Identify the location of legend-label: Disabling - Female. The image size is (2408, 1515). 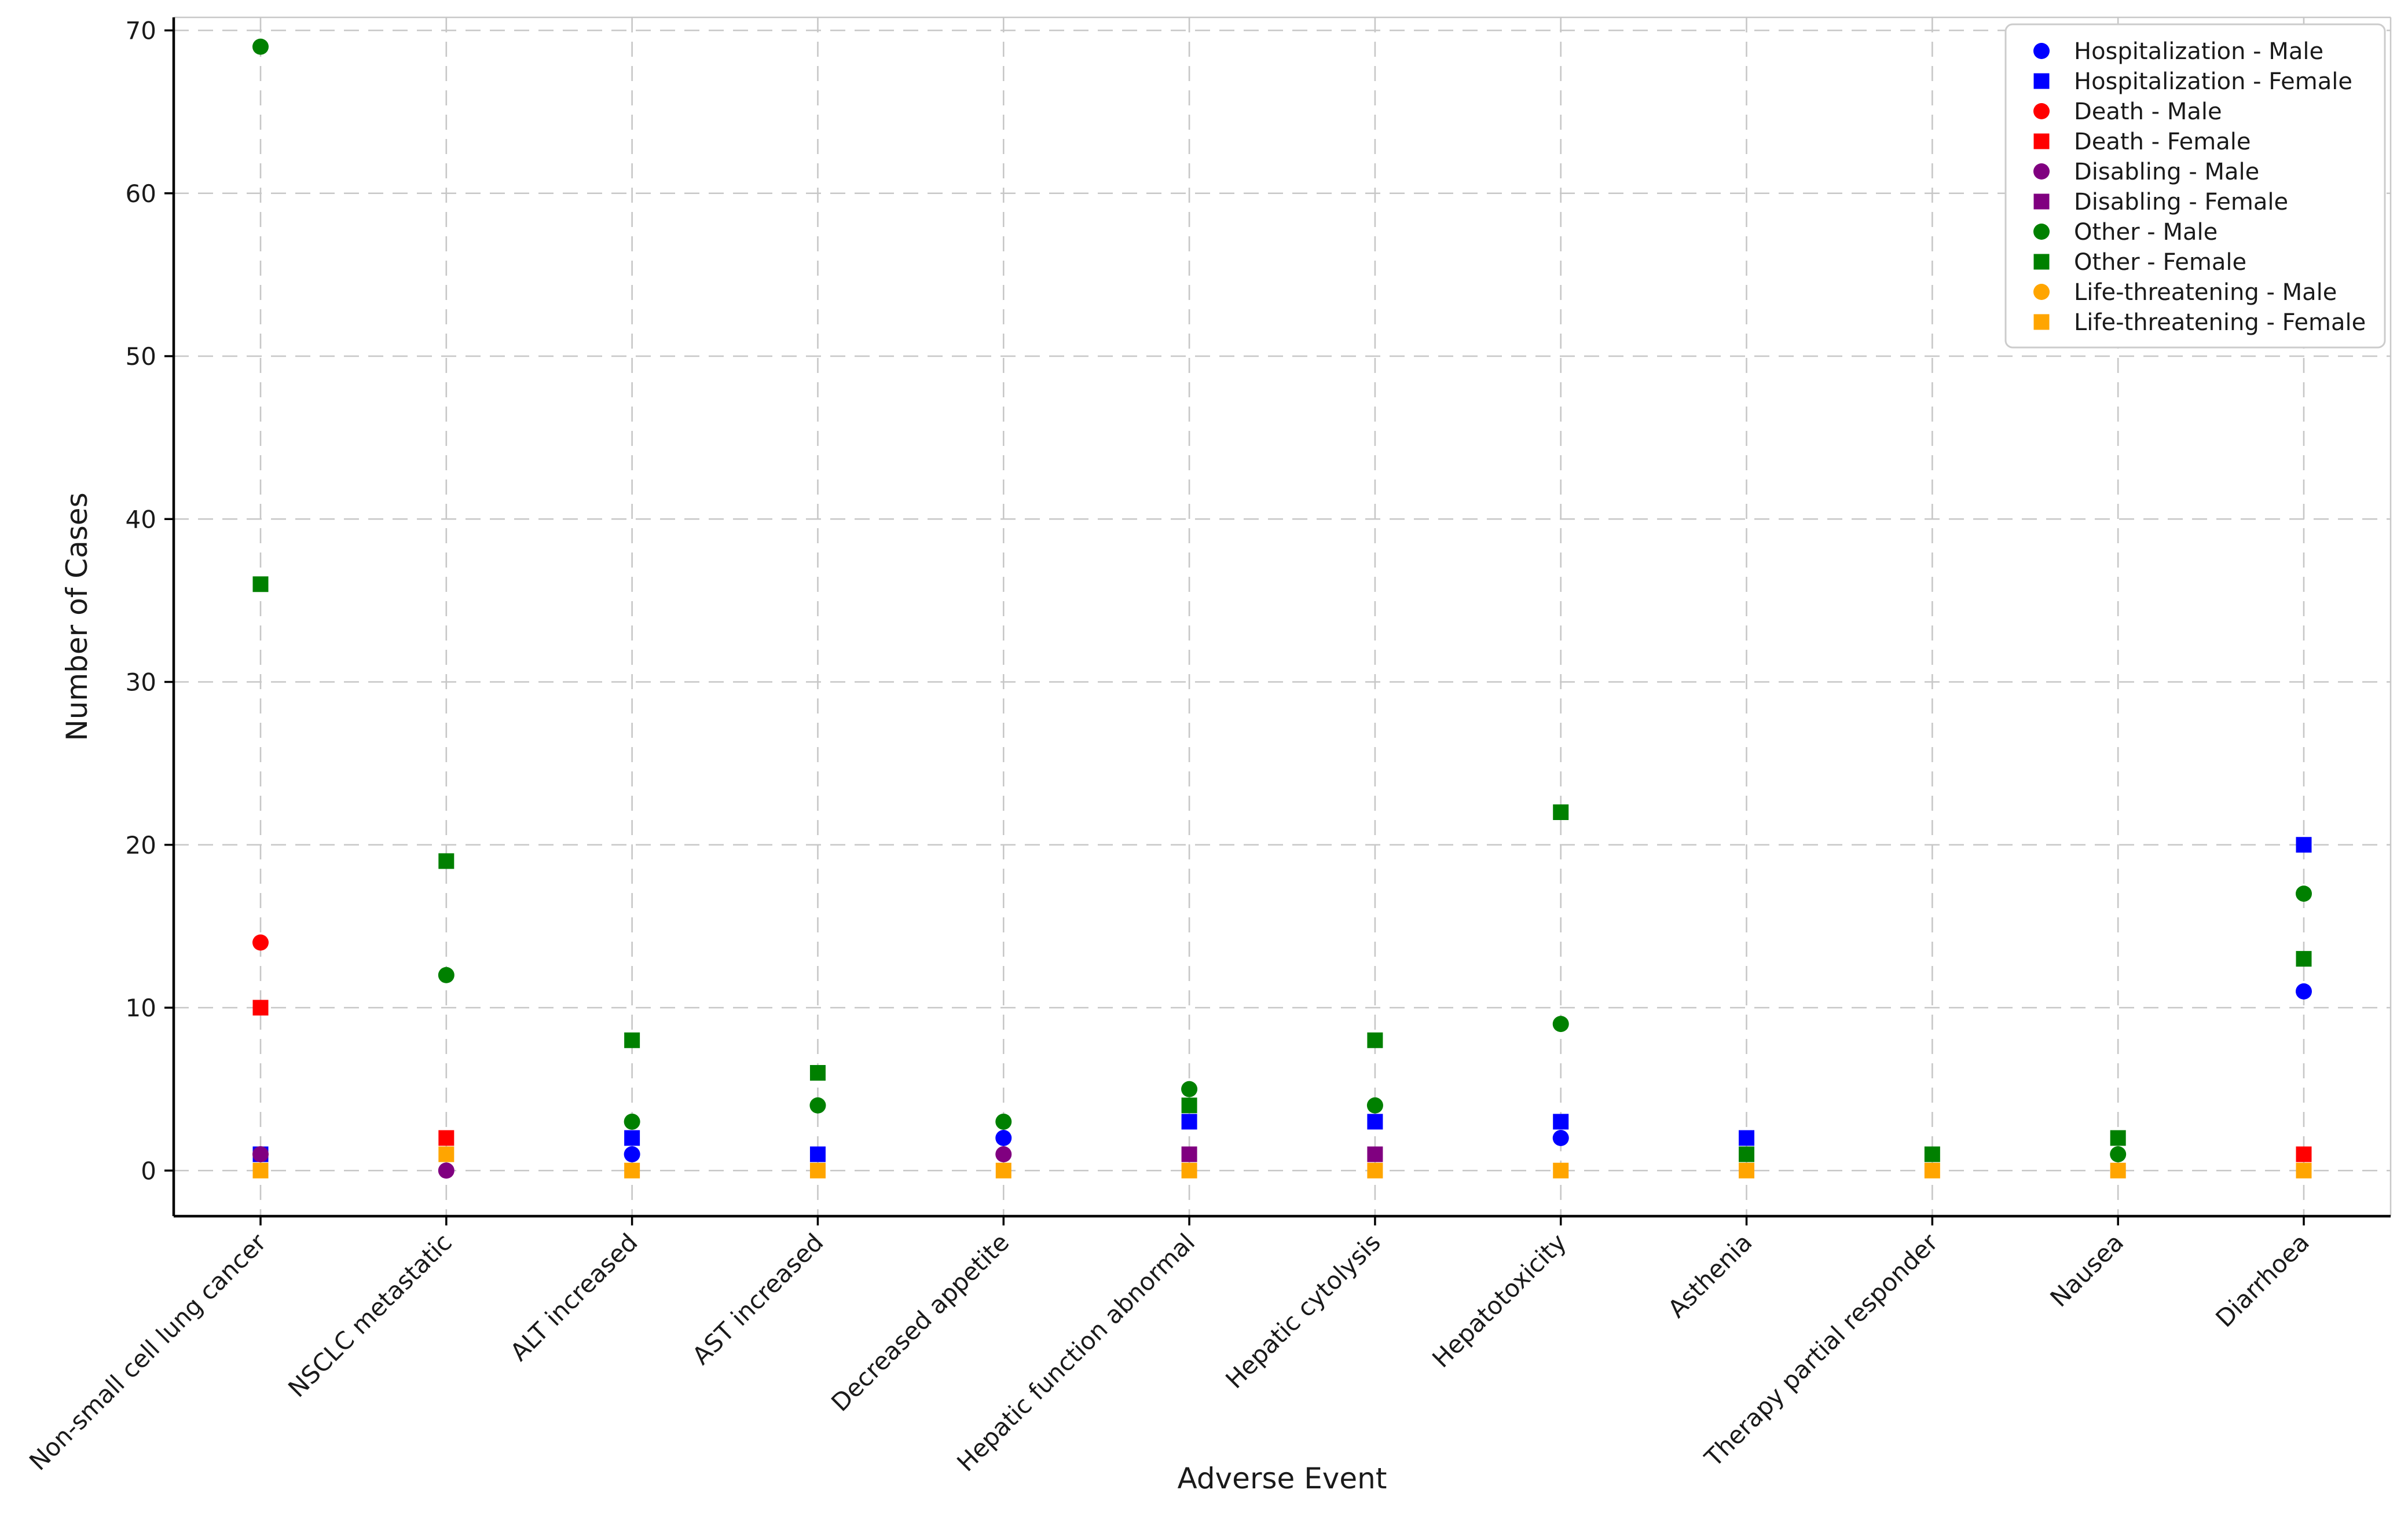
(2181, 202).